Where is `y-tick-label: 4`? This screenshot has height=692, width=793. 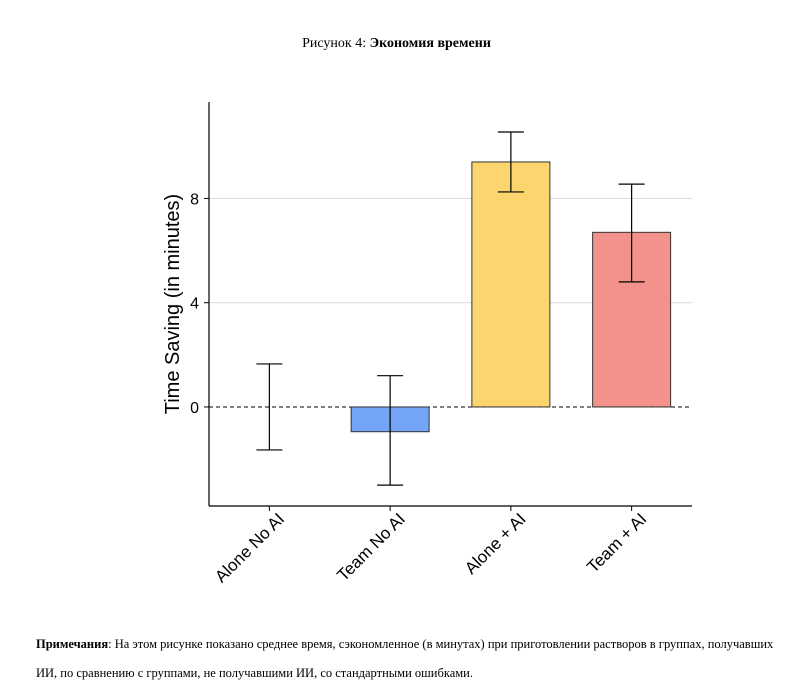
y-tick-label: 4 is located at coordinates (194, 304).